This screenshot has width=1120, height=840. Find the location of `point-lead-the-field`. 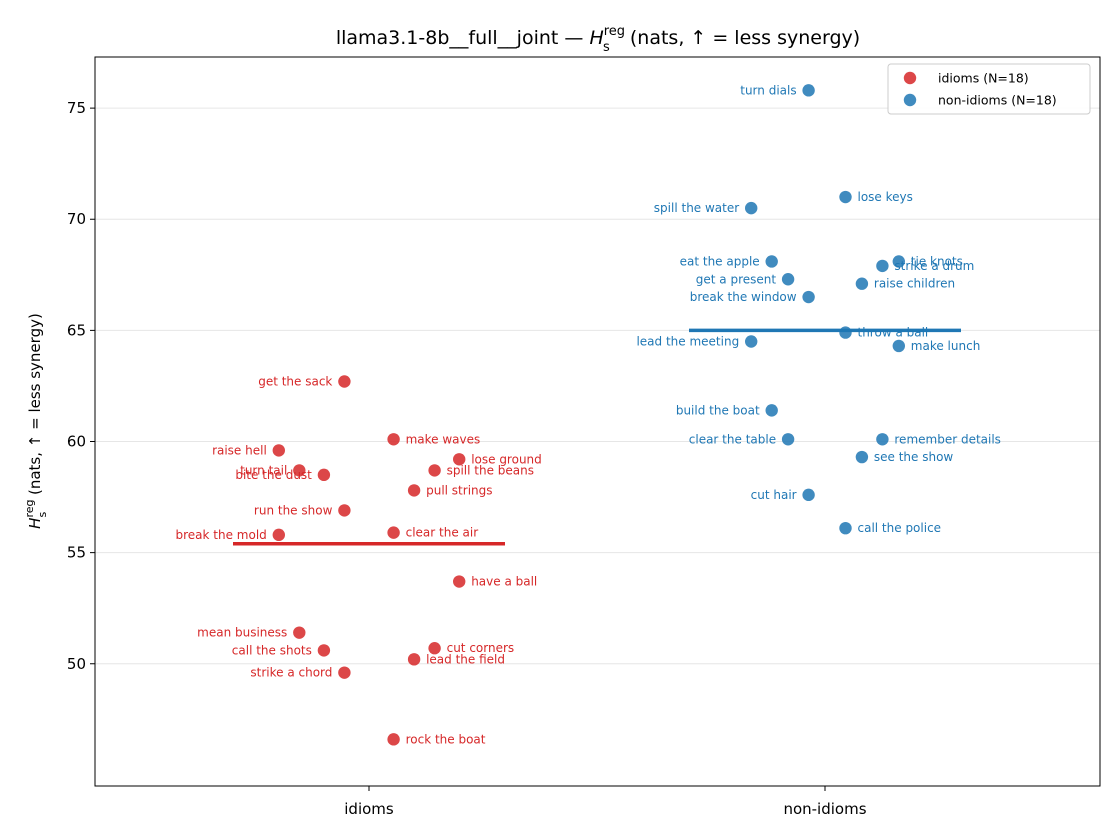

point-lead-the-field is located at coordinates (414, 659).